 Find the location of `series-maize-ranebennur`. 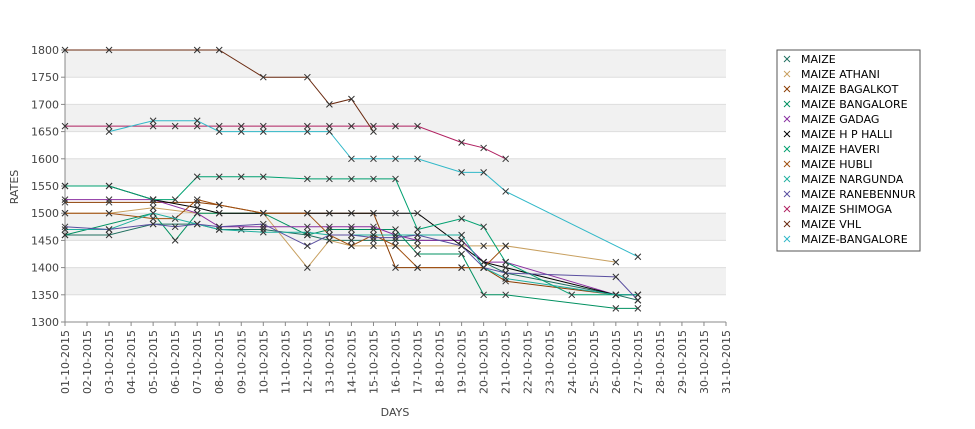

series-maize-ranebennur is located at coordinates (351, 262).